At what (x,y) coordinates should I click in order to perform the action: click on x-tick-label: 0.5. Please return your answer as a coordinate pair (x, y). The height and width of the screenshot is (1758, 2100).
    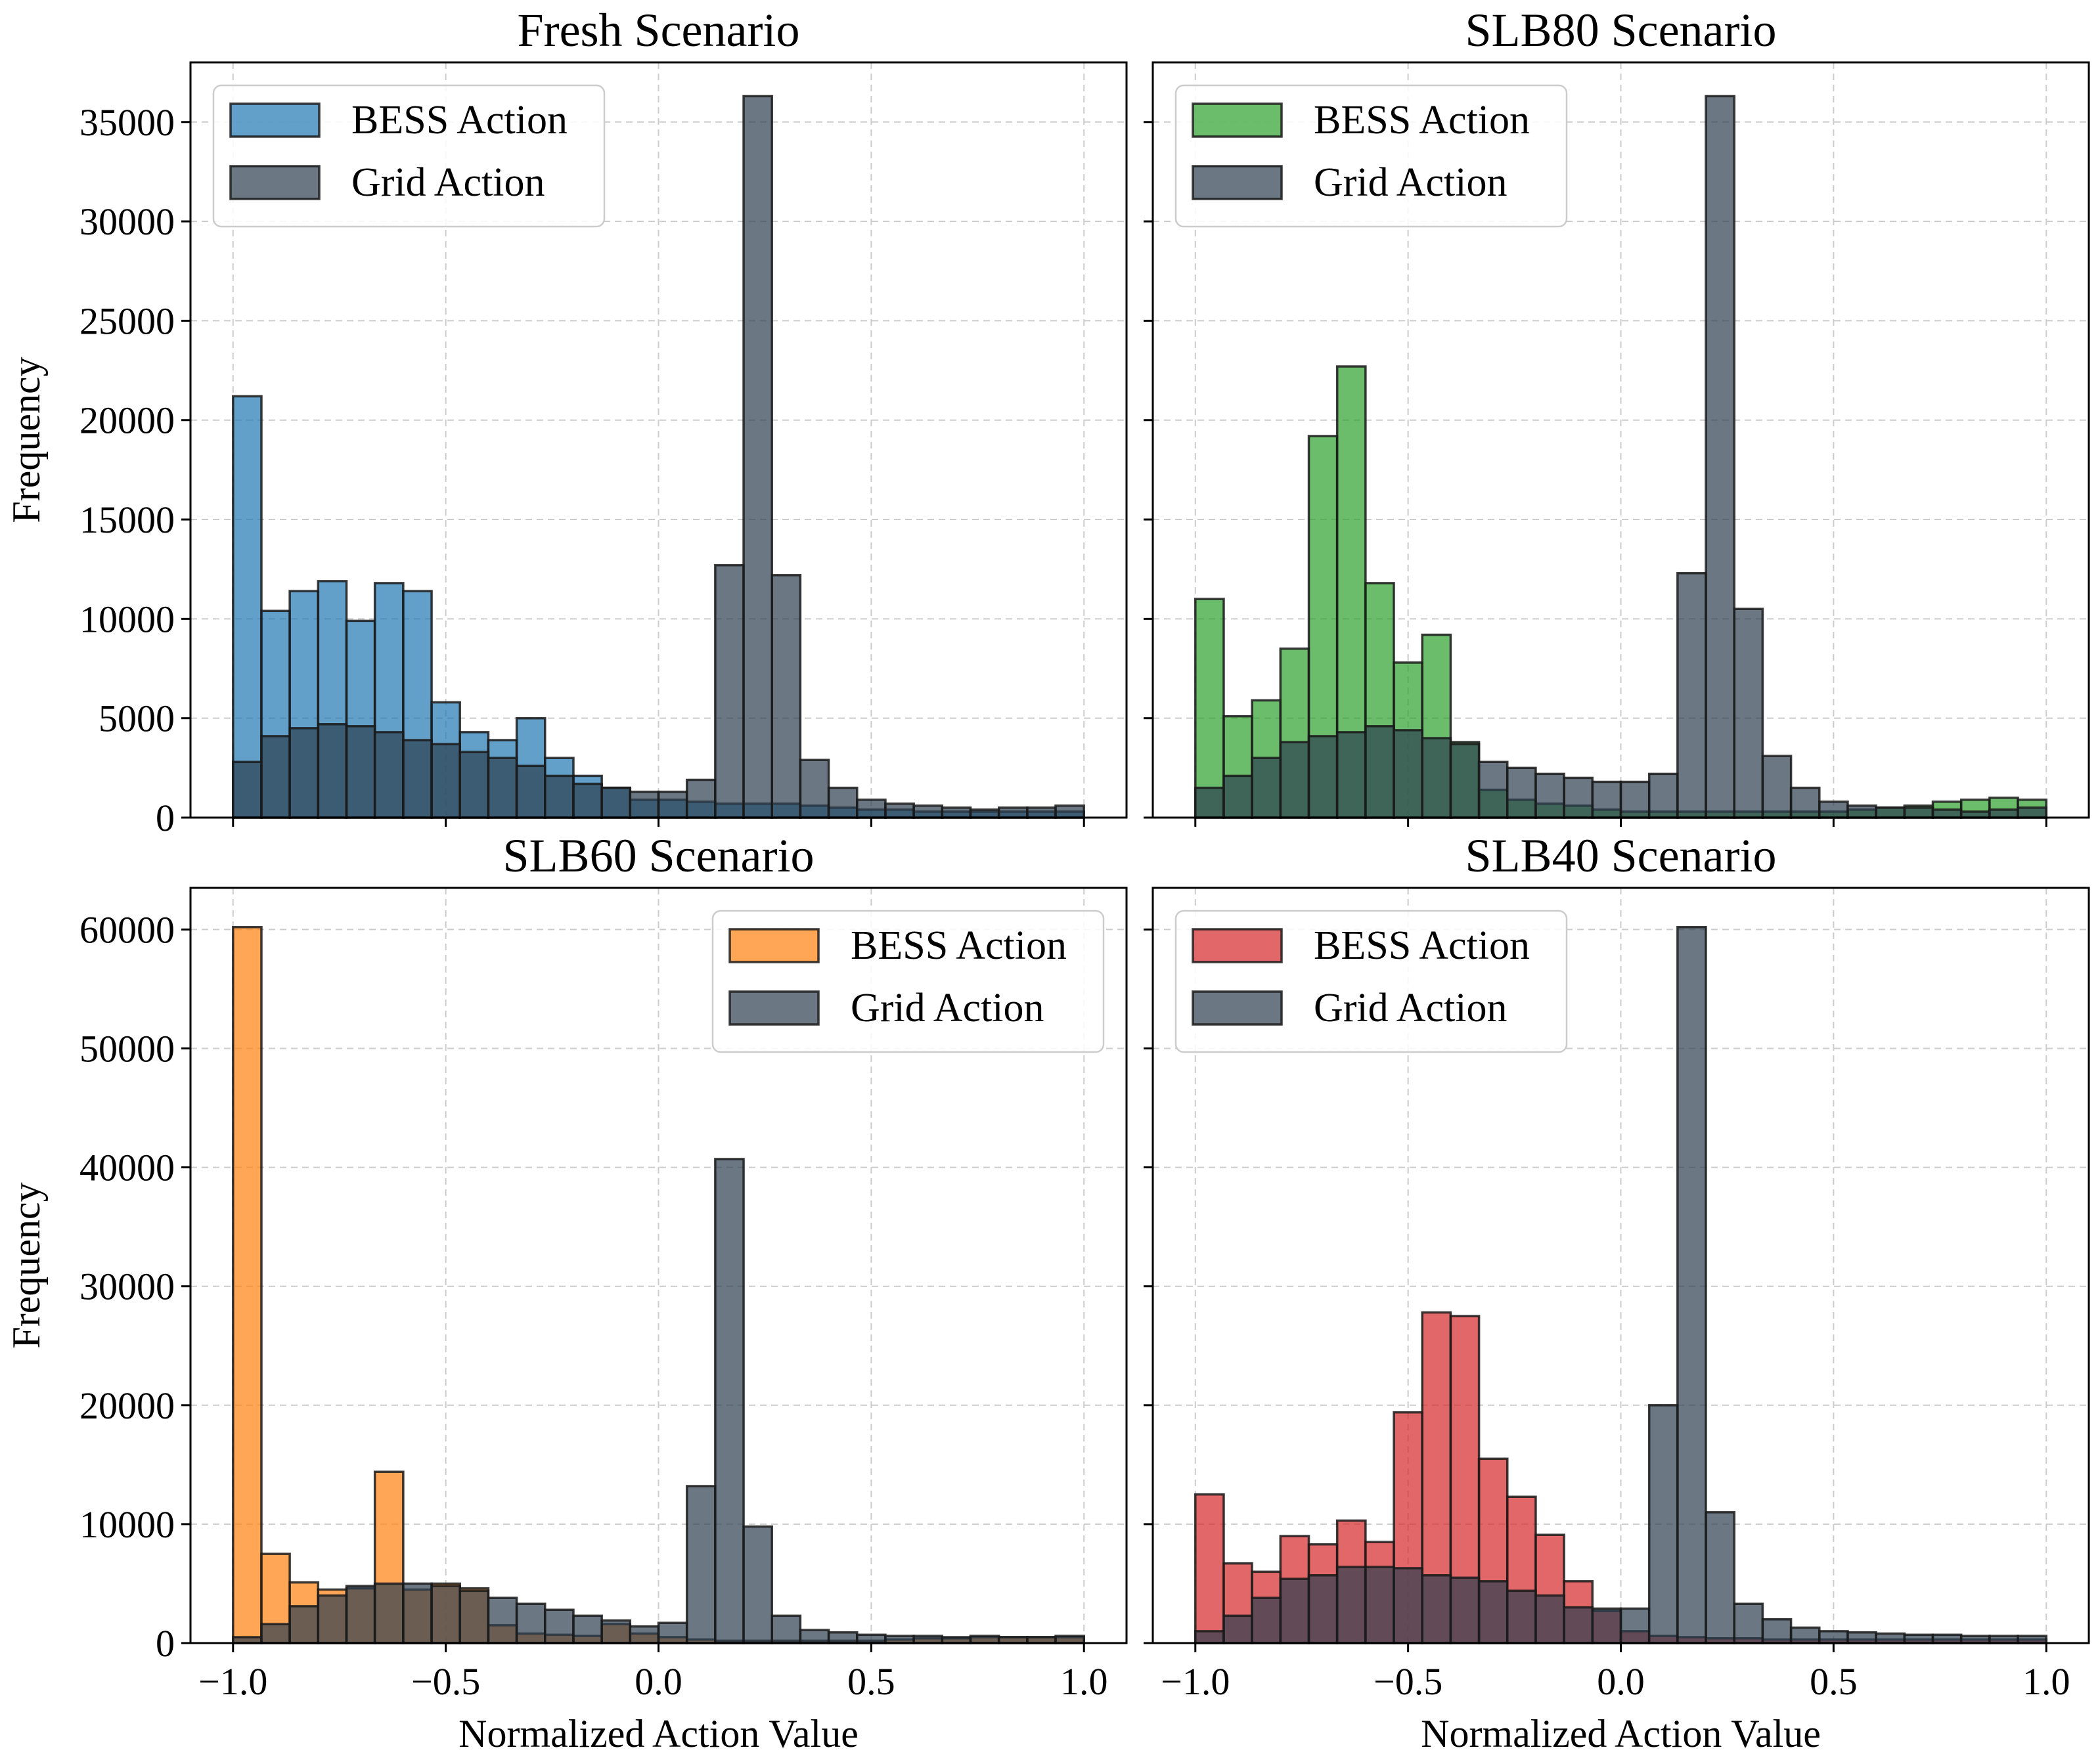
    Looking at the image, I should click on (871, 1681).